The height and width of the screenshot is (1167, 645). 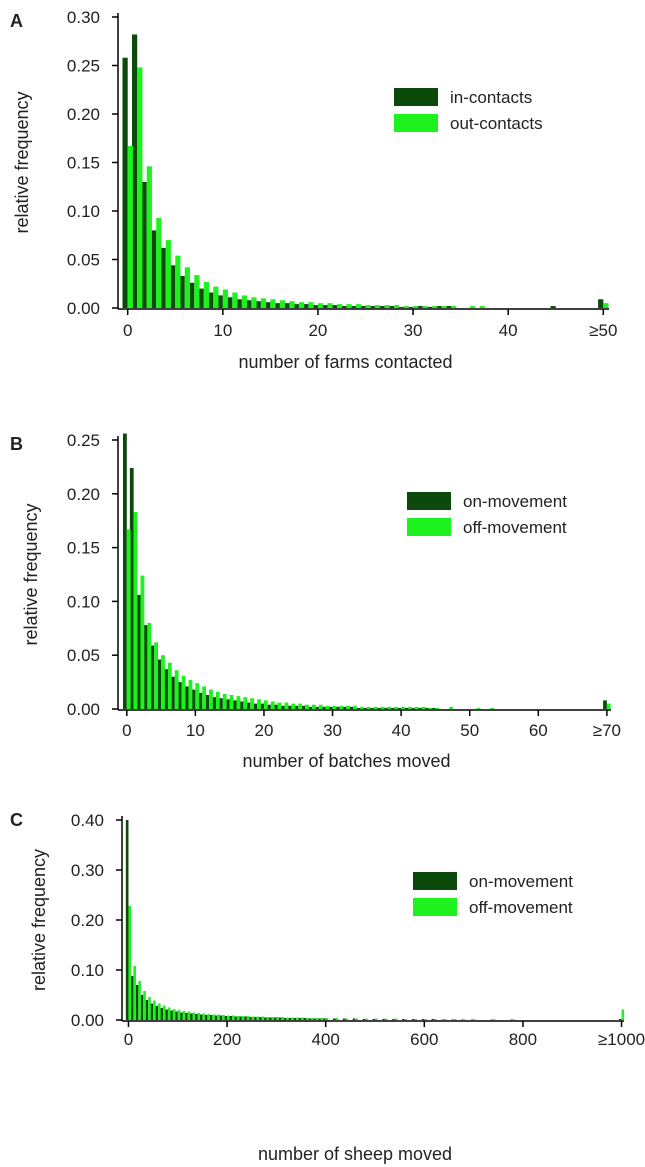 I want to click on panel-c-x-tick-label: 0, so click(x=128, y=1039).